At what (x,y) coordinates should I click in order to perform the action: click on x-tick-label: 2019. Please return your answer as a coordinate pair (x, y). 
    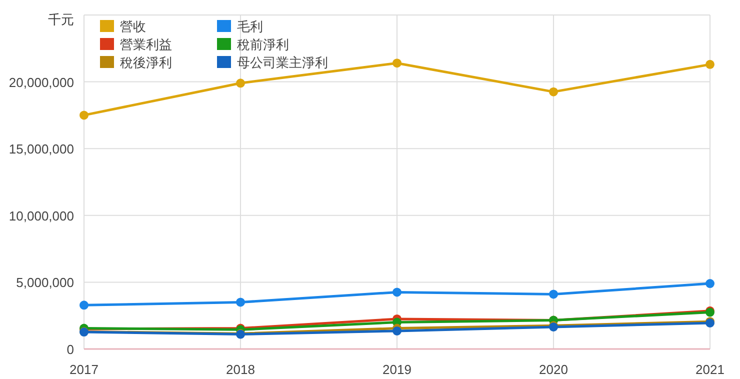
    Looking at the image, I should click on (397, 369).